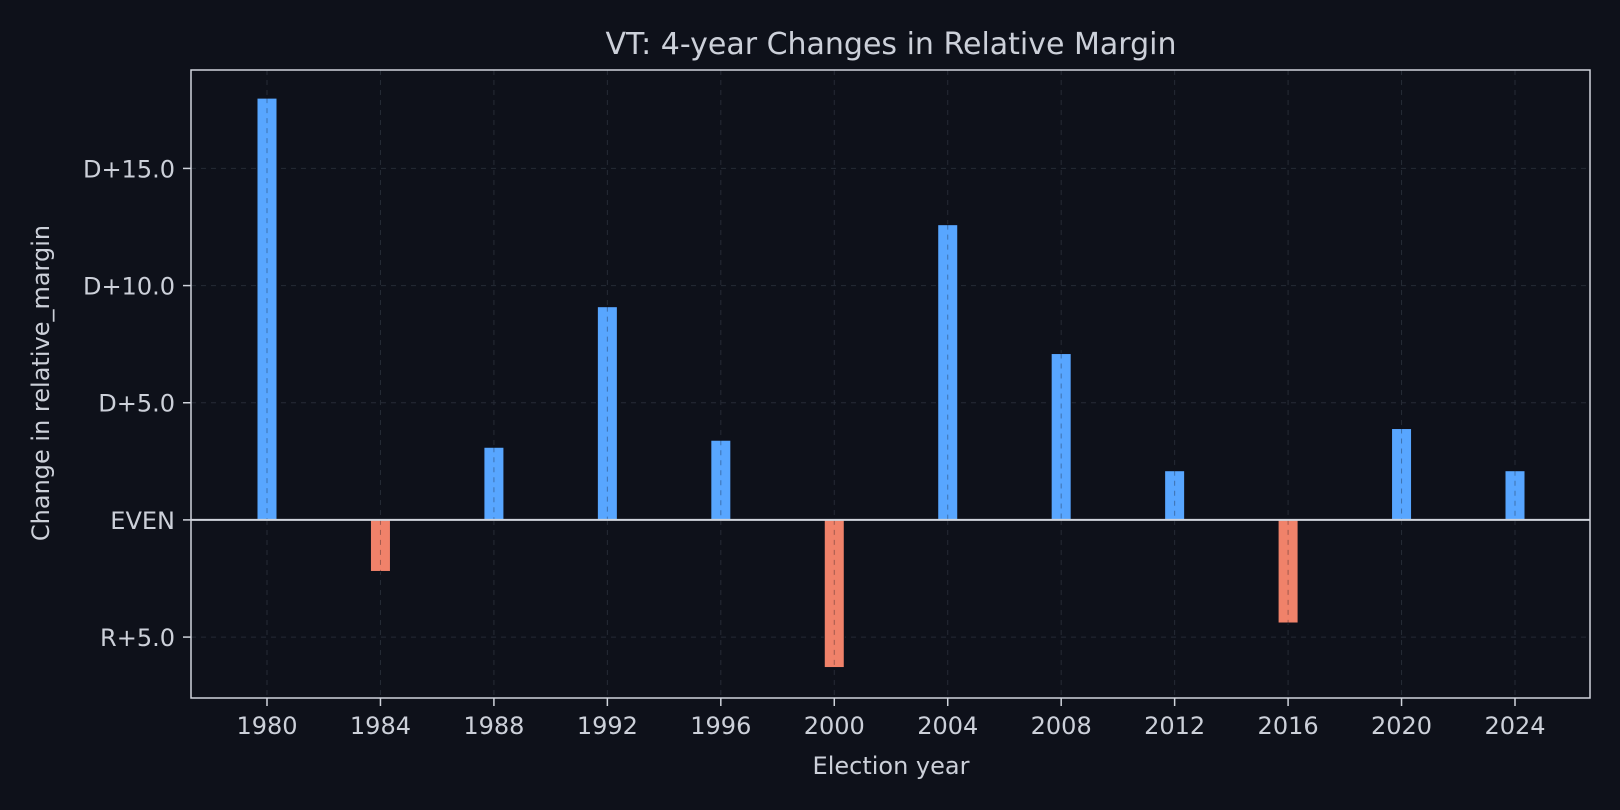  Describe the element at coordinates (720, 726) in the screenshot. I see `x-tick-label: 1996` at that location.